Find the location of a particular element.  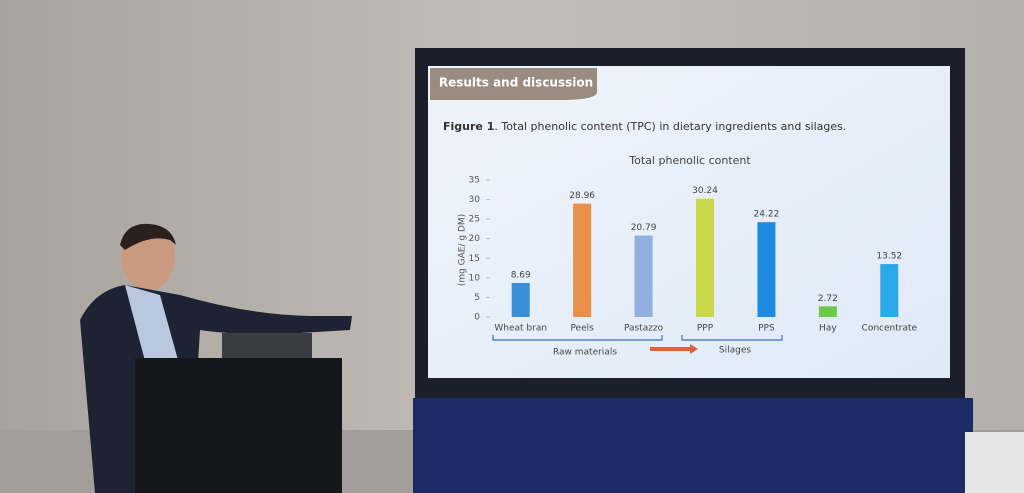

skirt is located at coordinates (693, 445).